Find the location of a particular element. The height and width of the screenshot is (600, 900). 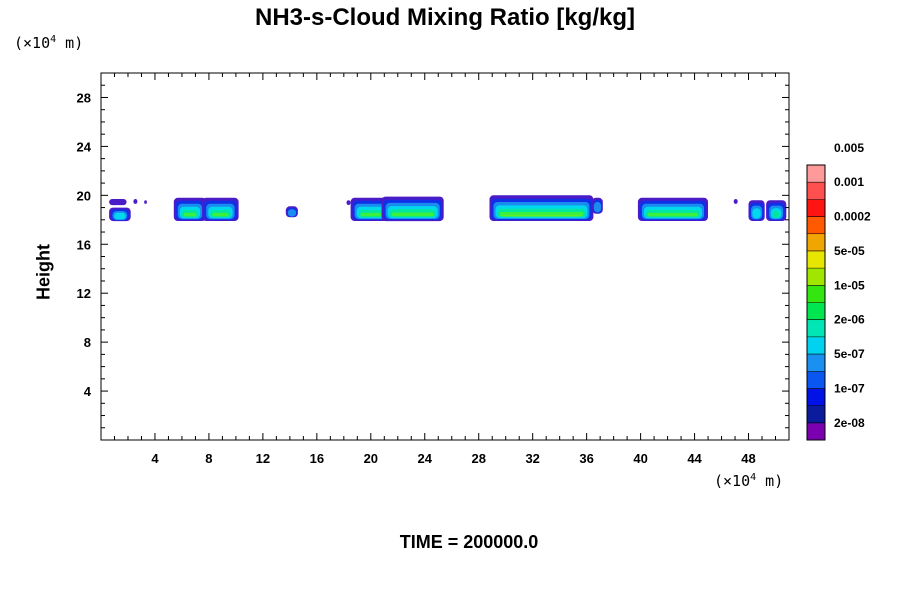

y-tick-label: 20 is located at coordinates (84, 195).